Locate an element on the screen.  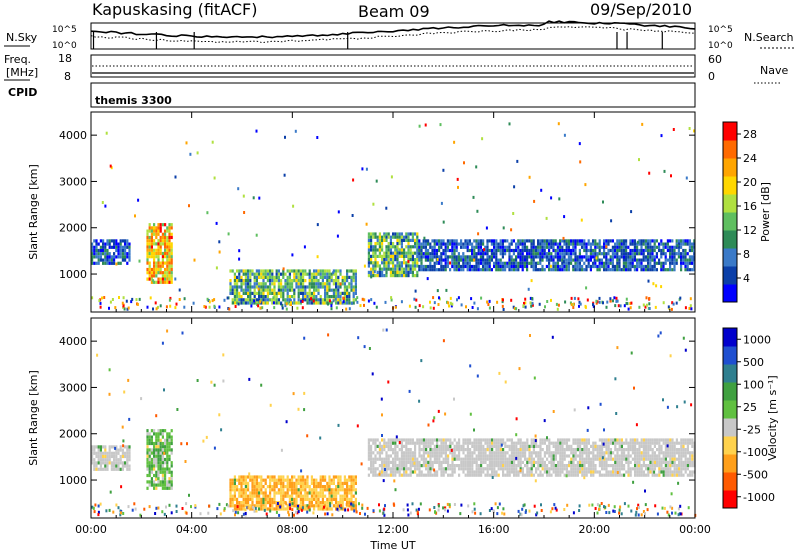
colorbar-swatch is located at coordinates (730, 257).